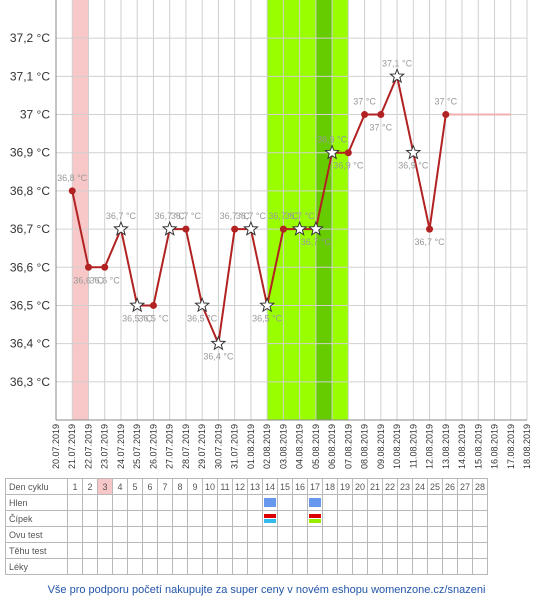 Image resolution: width=533 pixels, height=600 pixels. I want to click on x-tick-label: 24.07.2019, so click(121, 446).